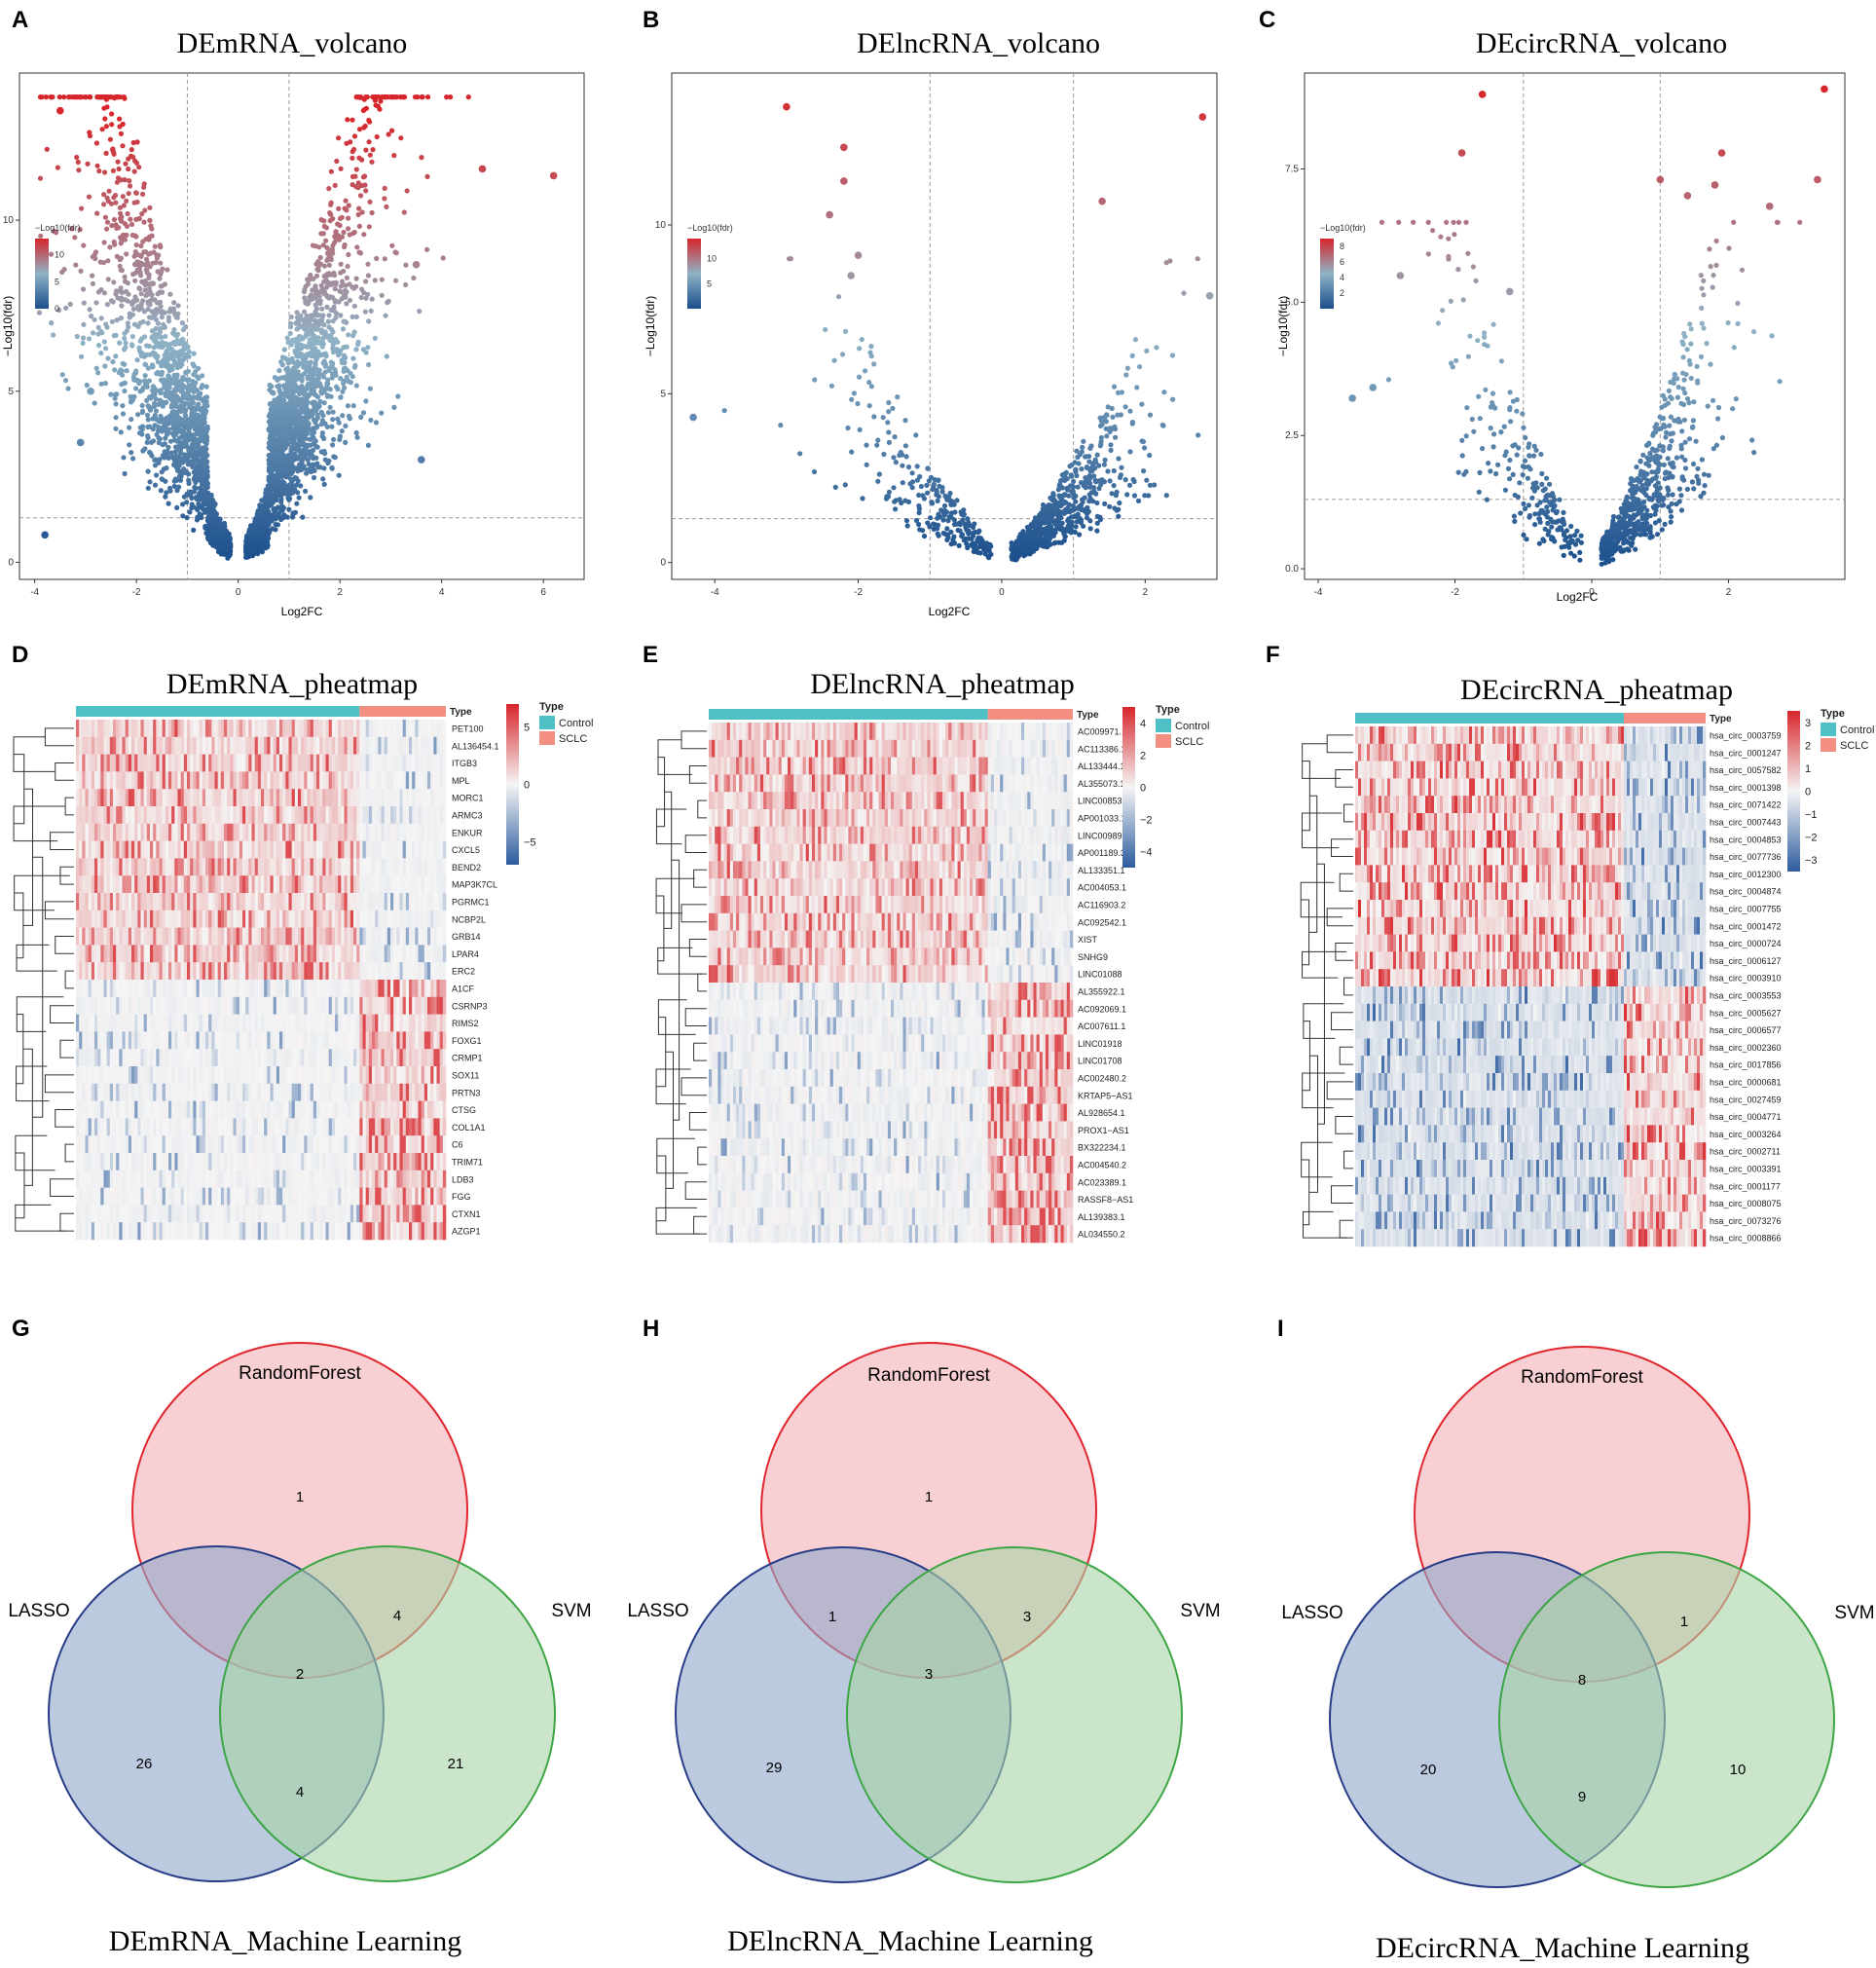 Image resolution: width=1876 pixels, height=1968 pixels. What do you see at coordinates (663, 394) in the screenshot?
I see `y-tick-label: 5` at bounding box center [663, 394].